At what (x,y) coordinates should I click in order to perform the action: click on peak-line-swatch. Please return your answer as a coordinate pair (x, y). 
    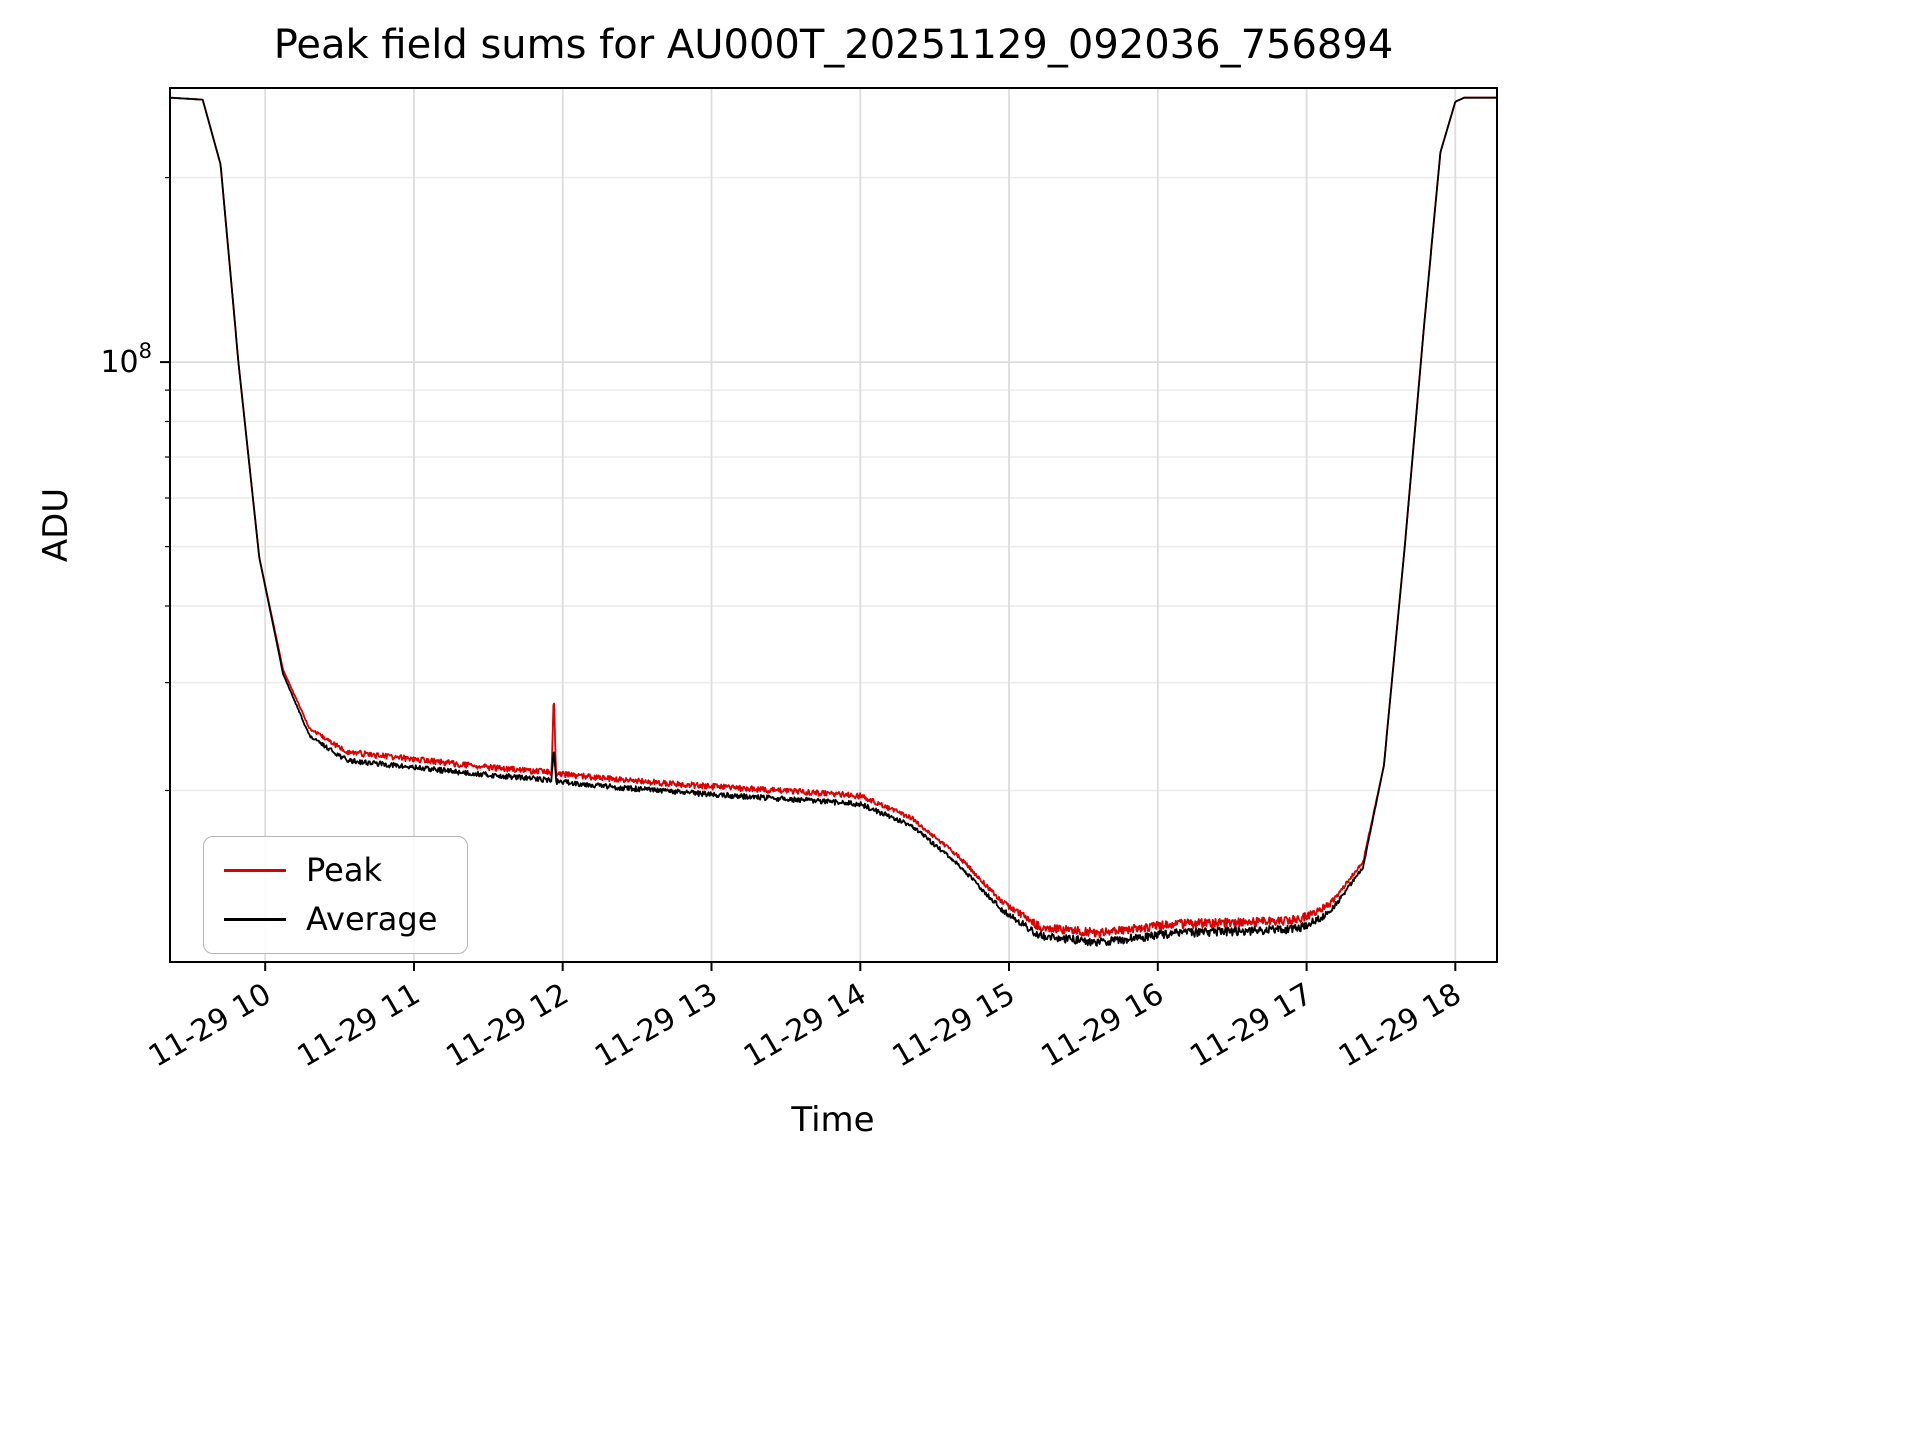
    Looking at the image, I should click on (255, 871).